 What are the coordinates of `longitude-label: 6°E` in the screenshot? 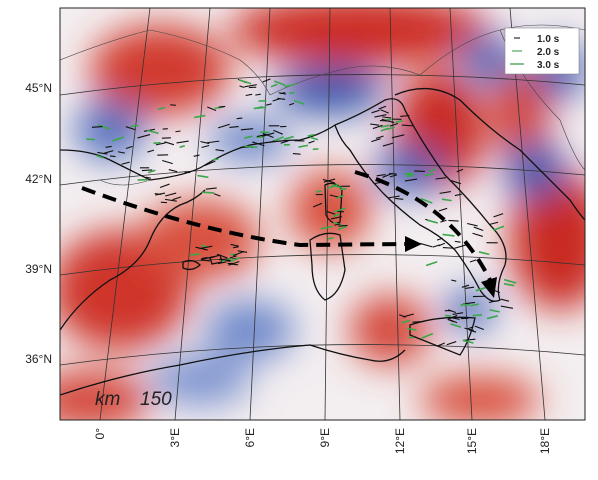 It's located at (250, 437).